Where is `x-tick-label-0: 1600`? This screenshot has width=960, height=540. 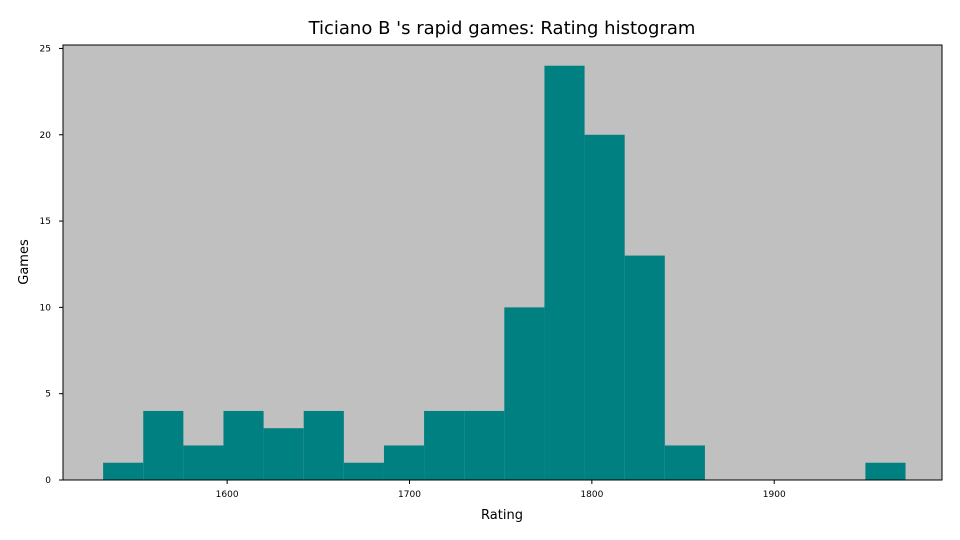 x-tick-label-0: 1600 is located at coordinates (227, 495).